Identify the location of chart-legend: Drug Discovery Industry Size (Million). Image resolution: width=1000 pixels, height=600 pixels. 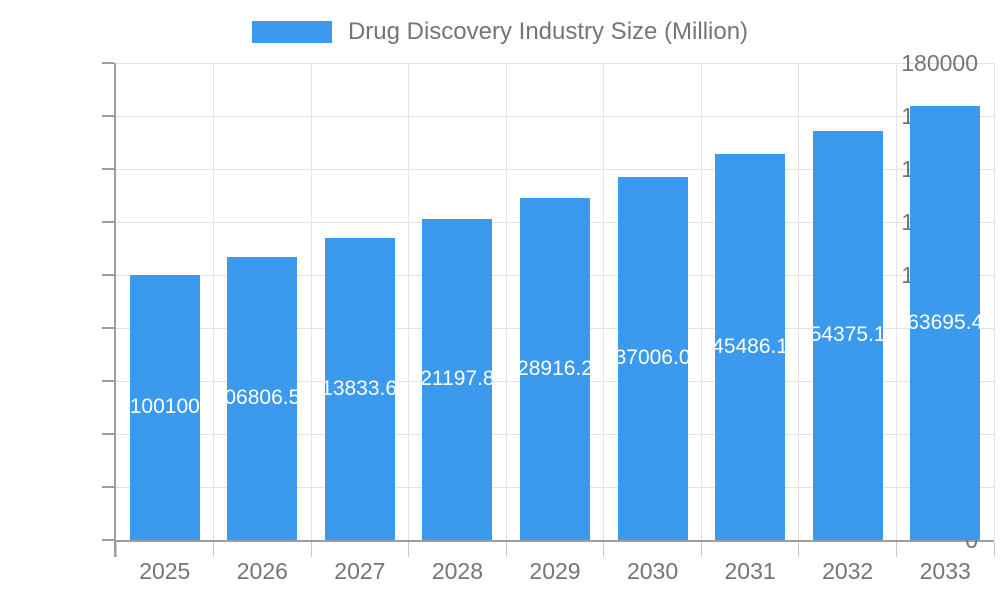
(500, 32).